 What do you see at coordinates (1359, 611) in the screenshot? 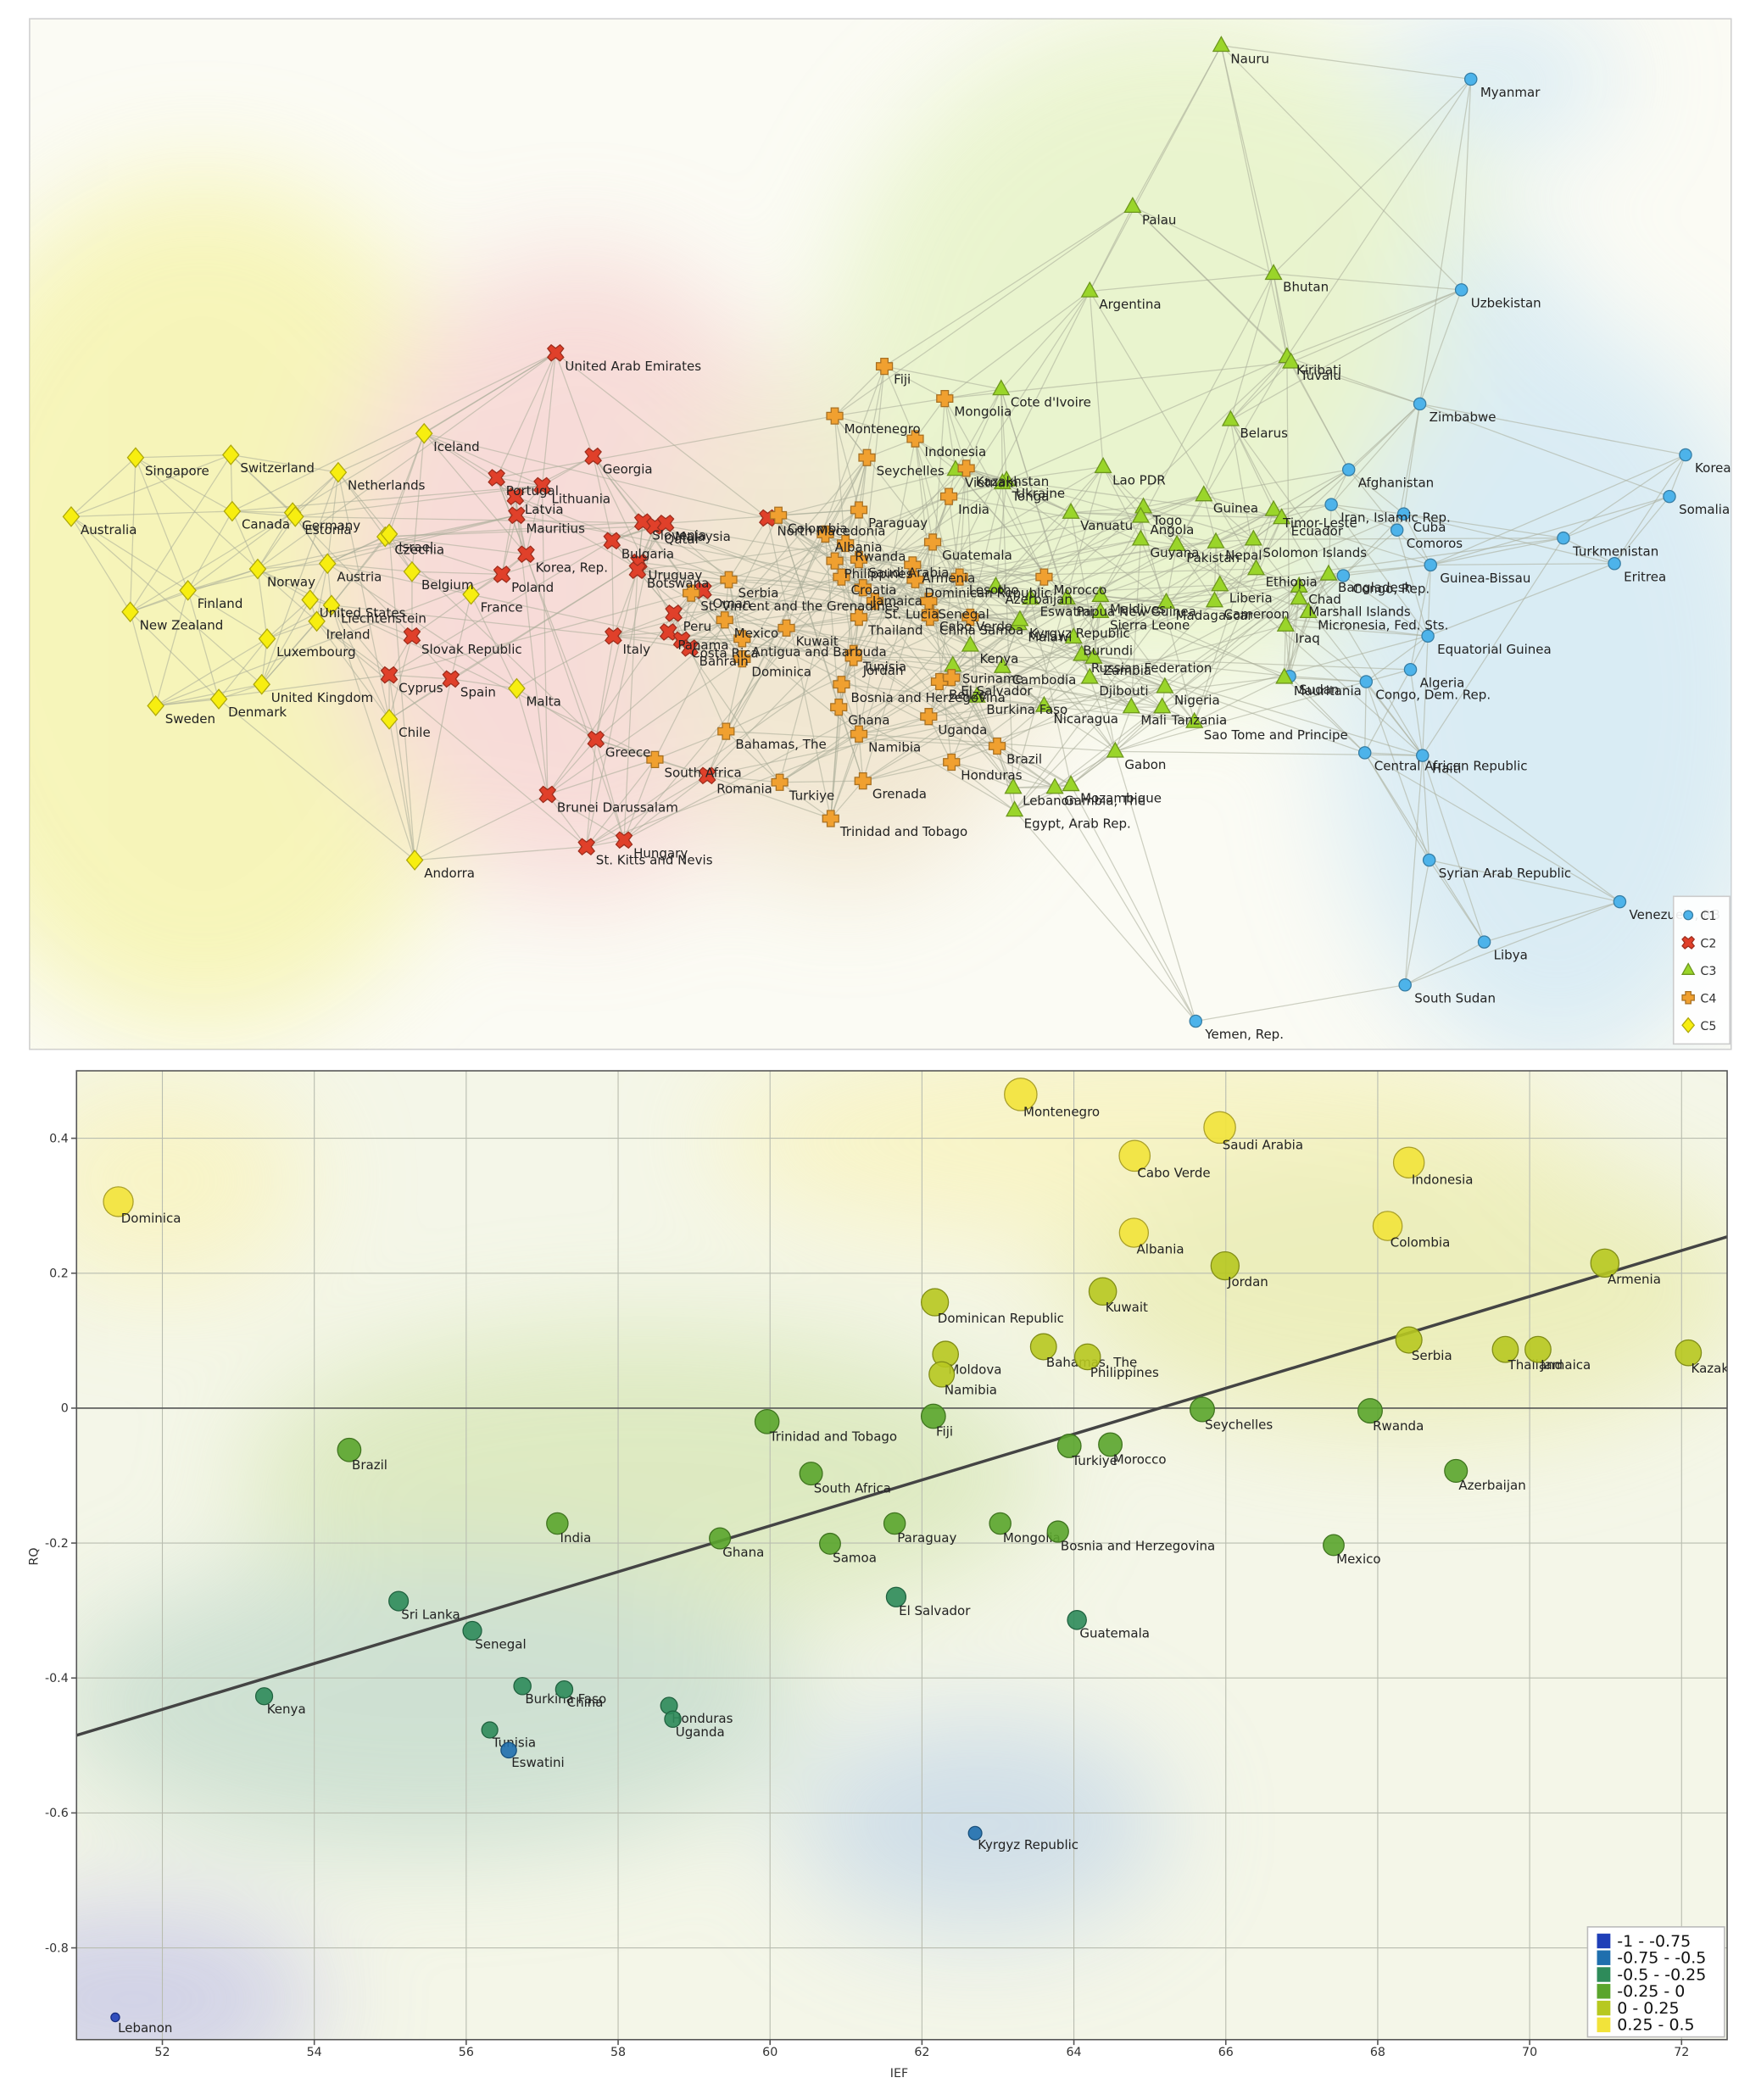
I see `node-label: Marshall Islands` at bounding box center [1359, 611].